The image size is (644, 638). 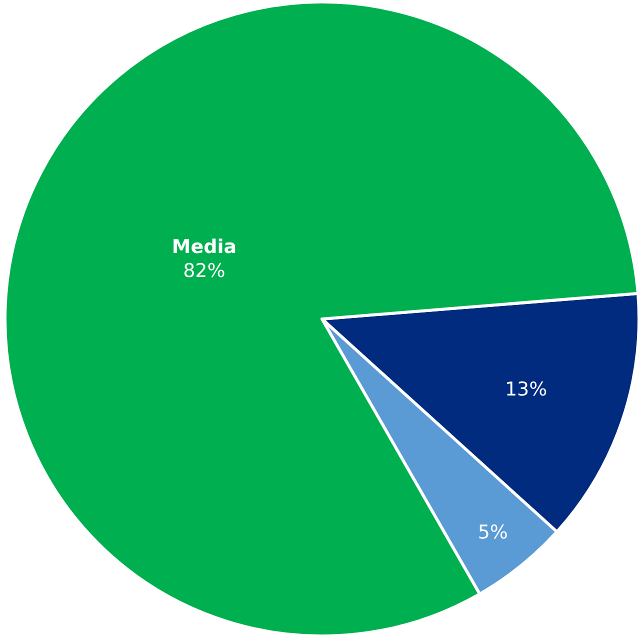 What do you see at coordinates (204, 271) in the screenshot?
I see `data-label: 82%` at bounding box center [204, 271].